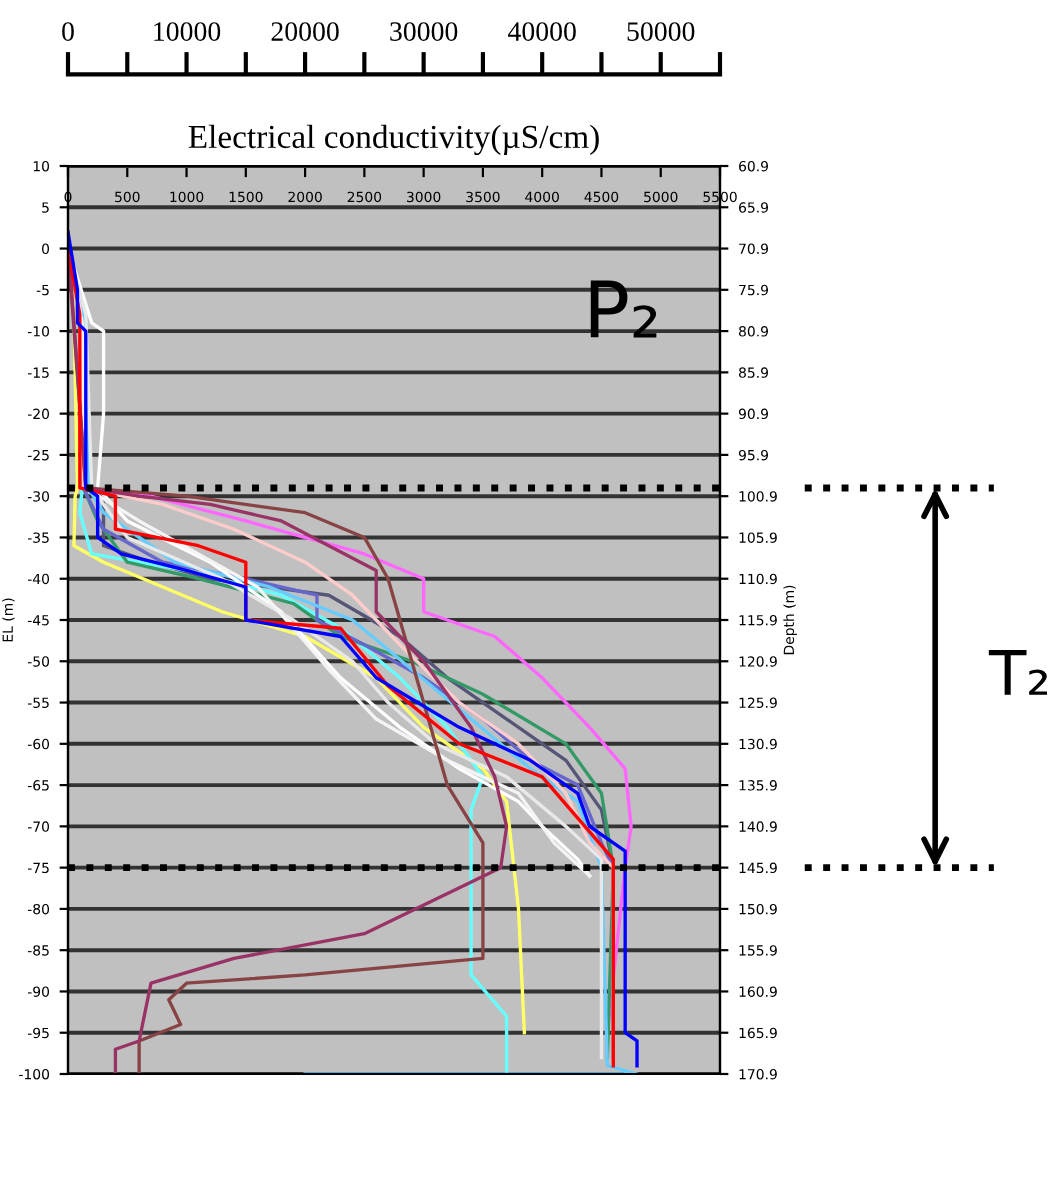 This screenshot has height=1198, width=1050. Describe the element at coordinates (661, 31) in the screenshot. I see `x2-tick-label: 50000` at that location.